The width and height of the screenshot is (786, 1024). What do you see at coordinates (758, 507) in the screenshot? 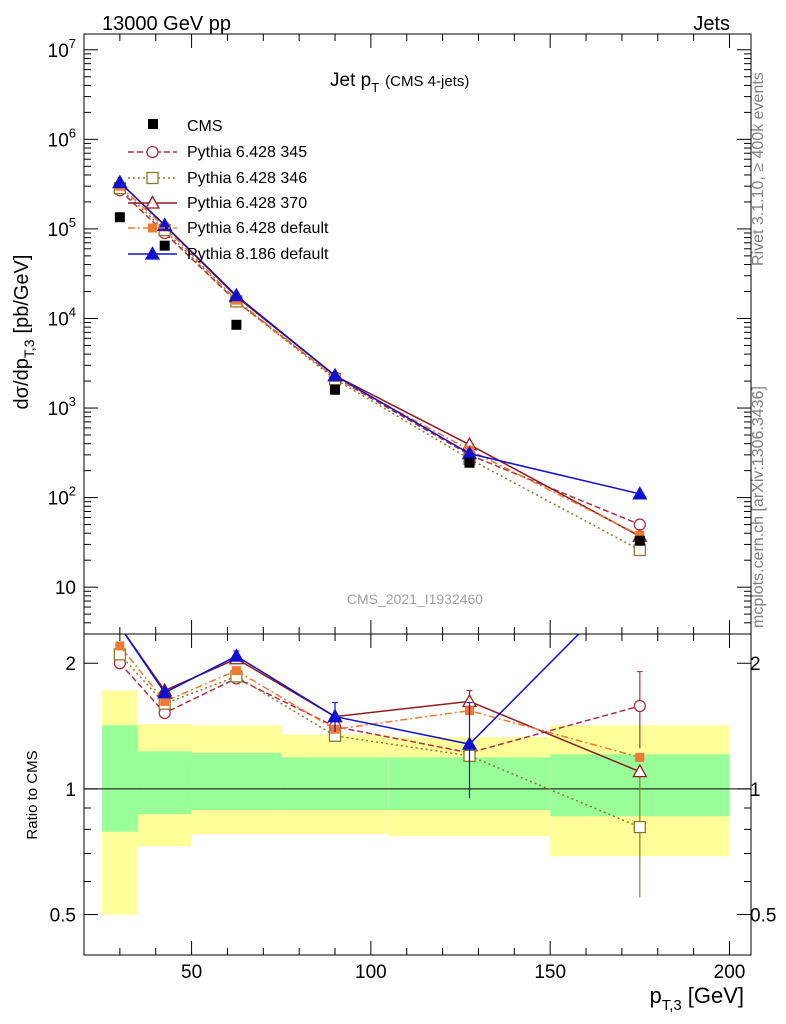
I see `mcplots-label: mcplots.cern.ch [arXiv:1306.3436]` at bounding box center [758, 507].